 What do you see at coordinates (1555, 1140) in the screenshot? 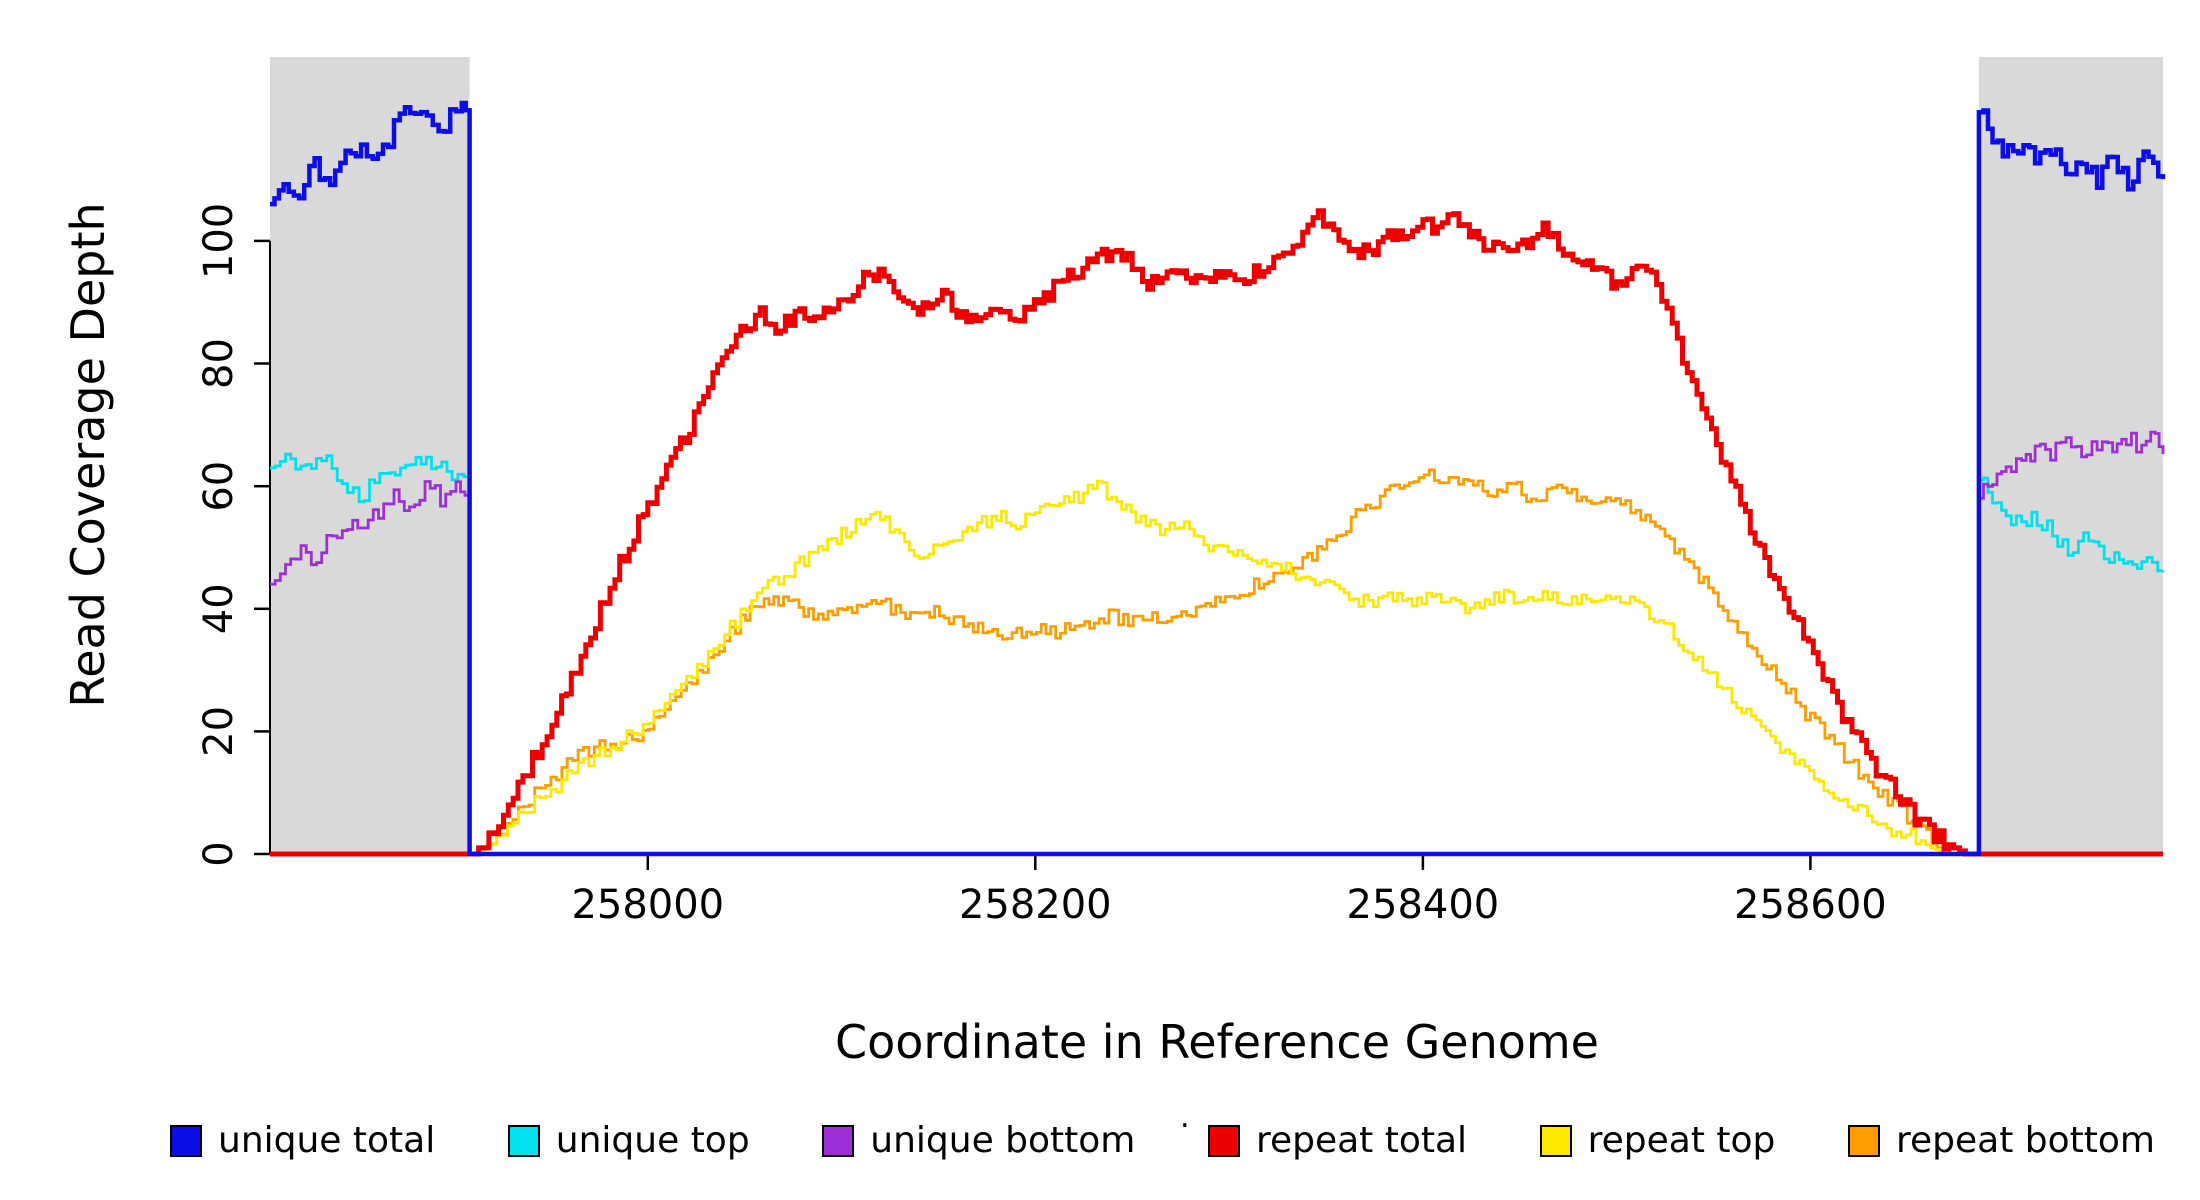
I see `legend-swatch-repeat-top` at bounding box center [1555, 1140].